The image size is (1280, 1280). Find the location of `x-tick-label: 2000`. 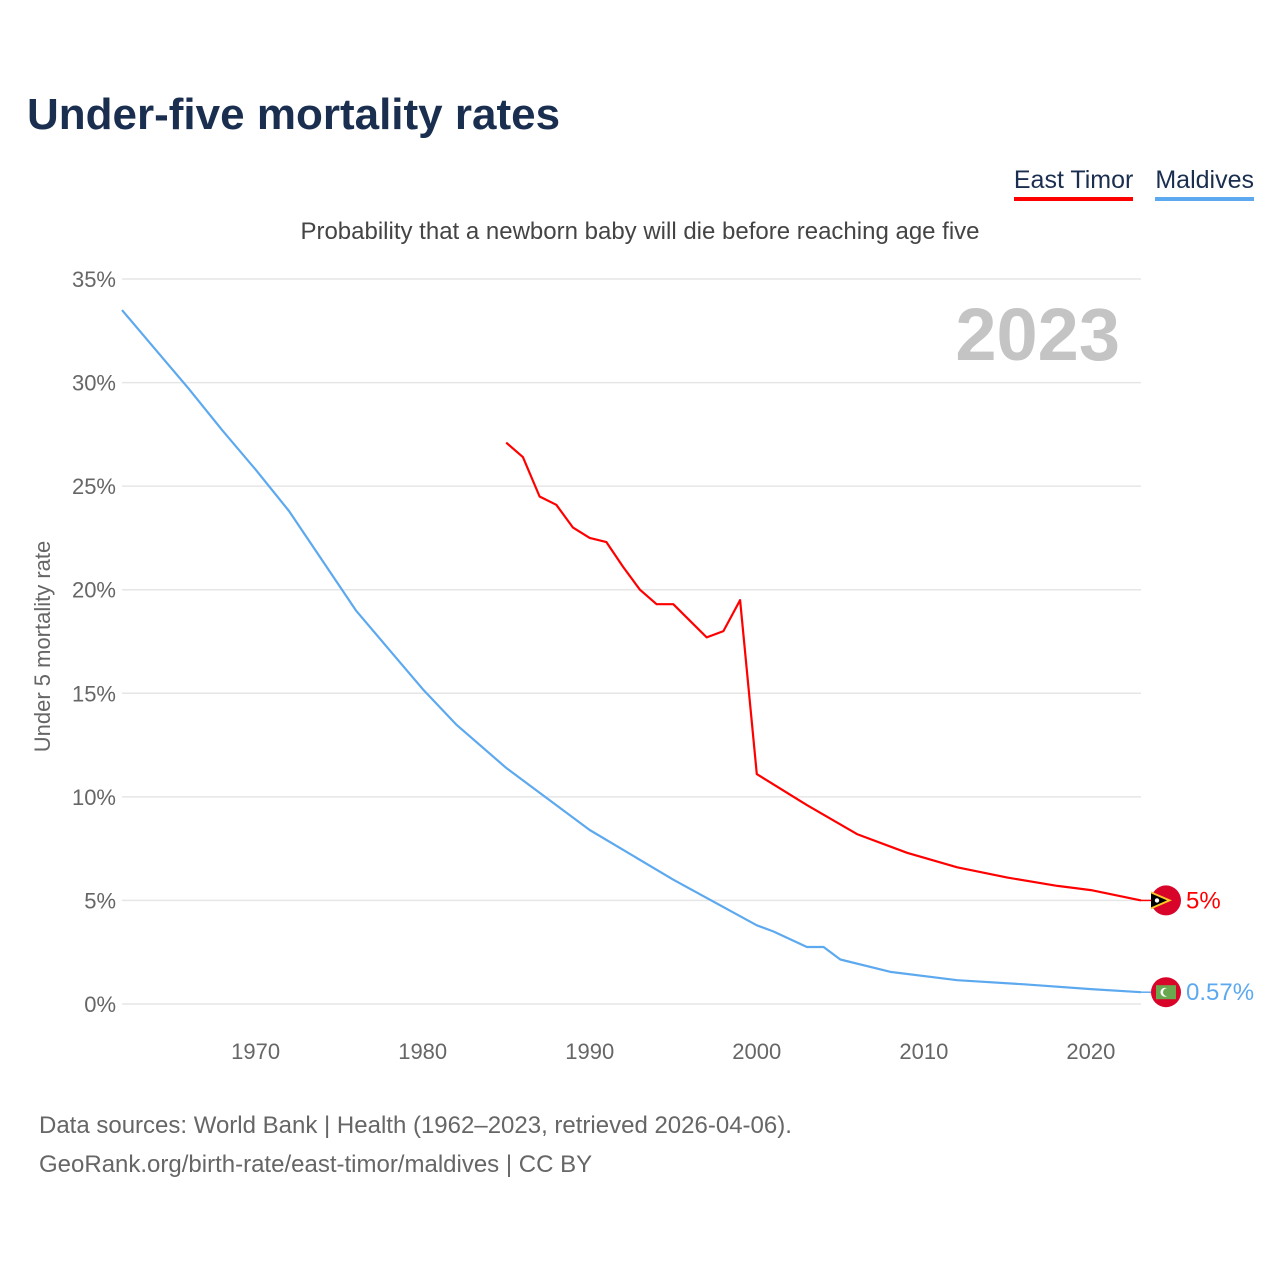

x-tick-label: 2000 is located at coordinates (756, 1051).